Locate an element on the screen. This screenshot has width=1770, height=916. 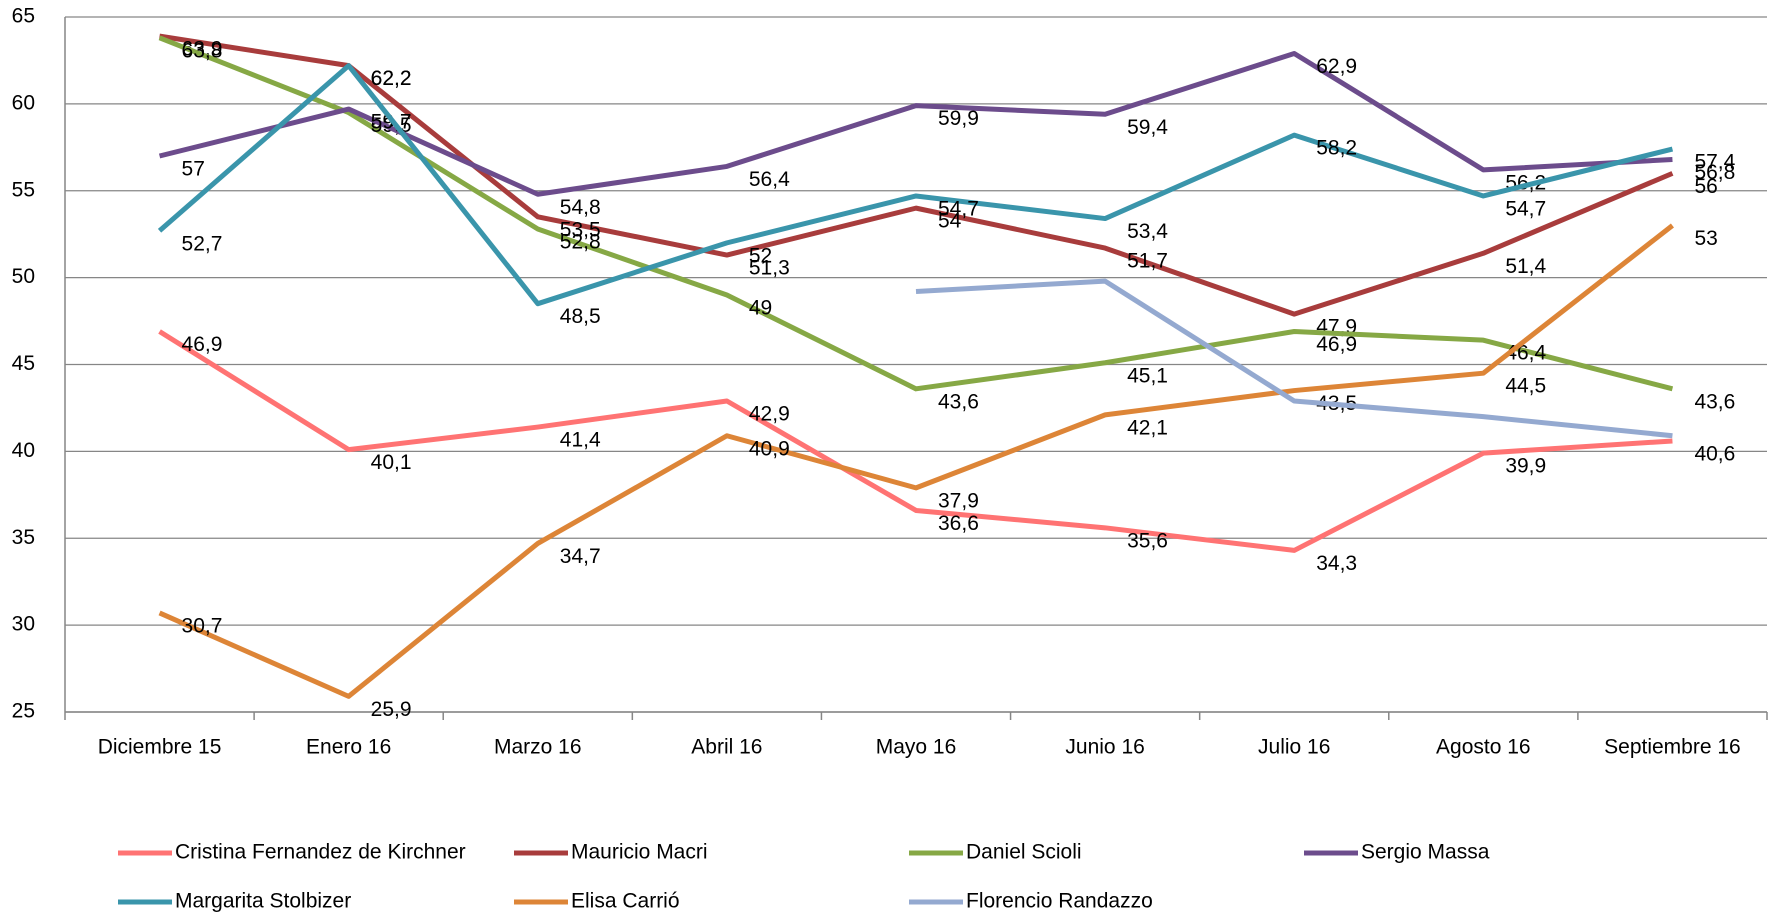
data-label: 56,4 is located at coordinates (769, 179).